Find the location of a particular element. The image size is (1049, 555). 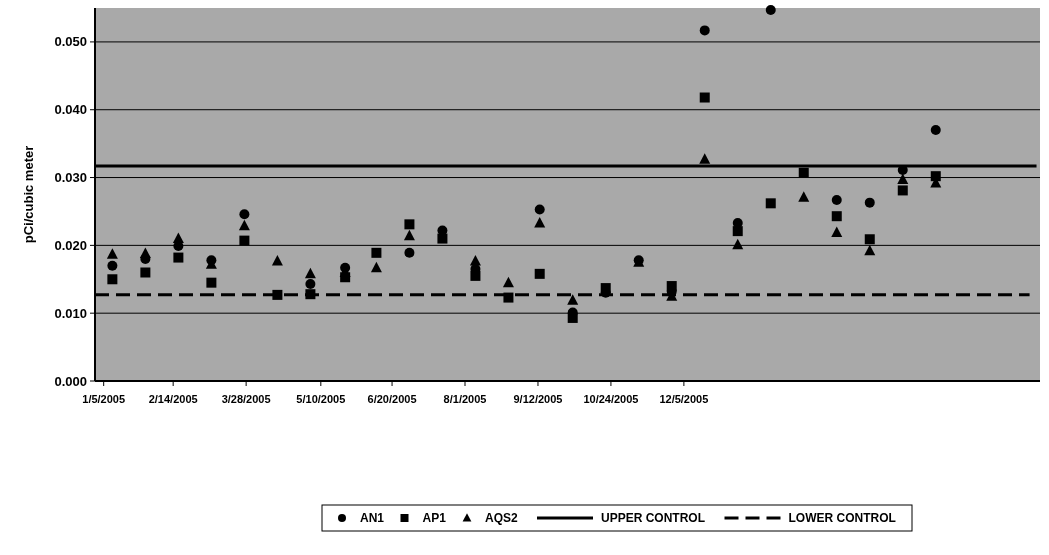

legend-label: AQS2 is located at coordinates (501, 518).